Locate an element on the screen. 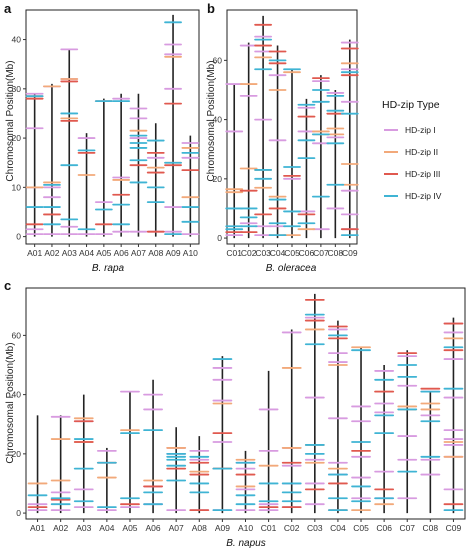  panel-letter-a: a is located at coordinates (8, 8).